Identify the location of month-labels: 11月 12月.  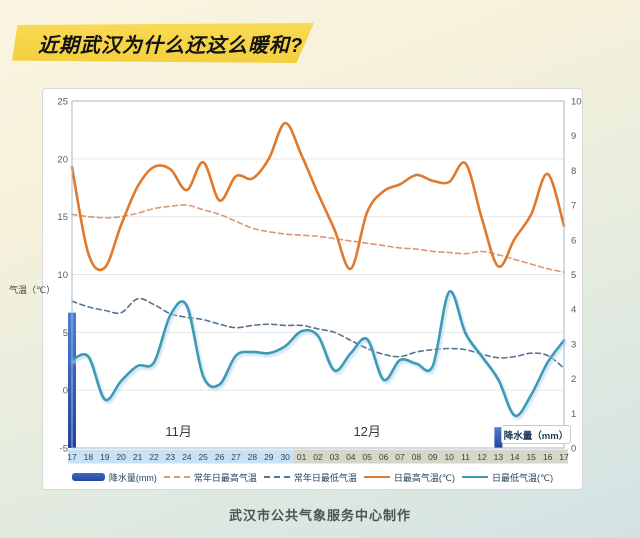
(273, 431).